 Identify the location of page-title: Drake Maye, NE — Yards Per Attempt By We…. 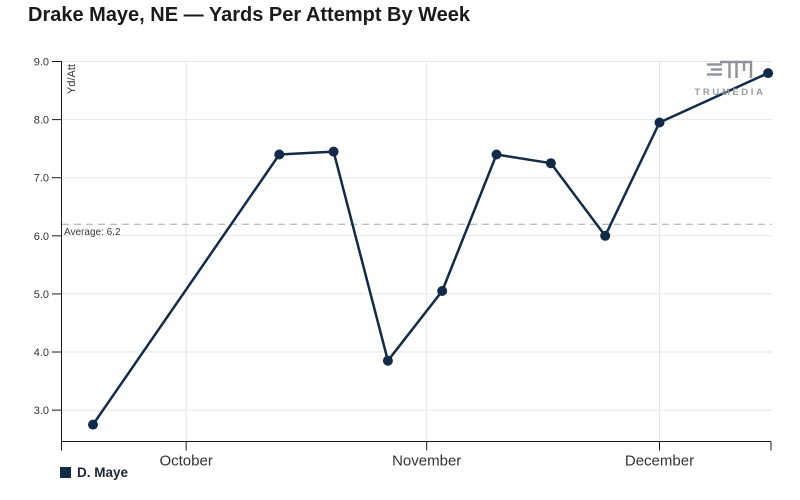
(249, 15).